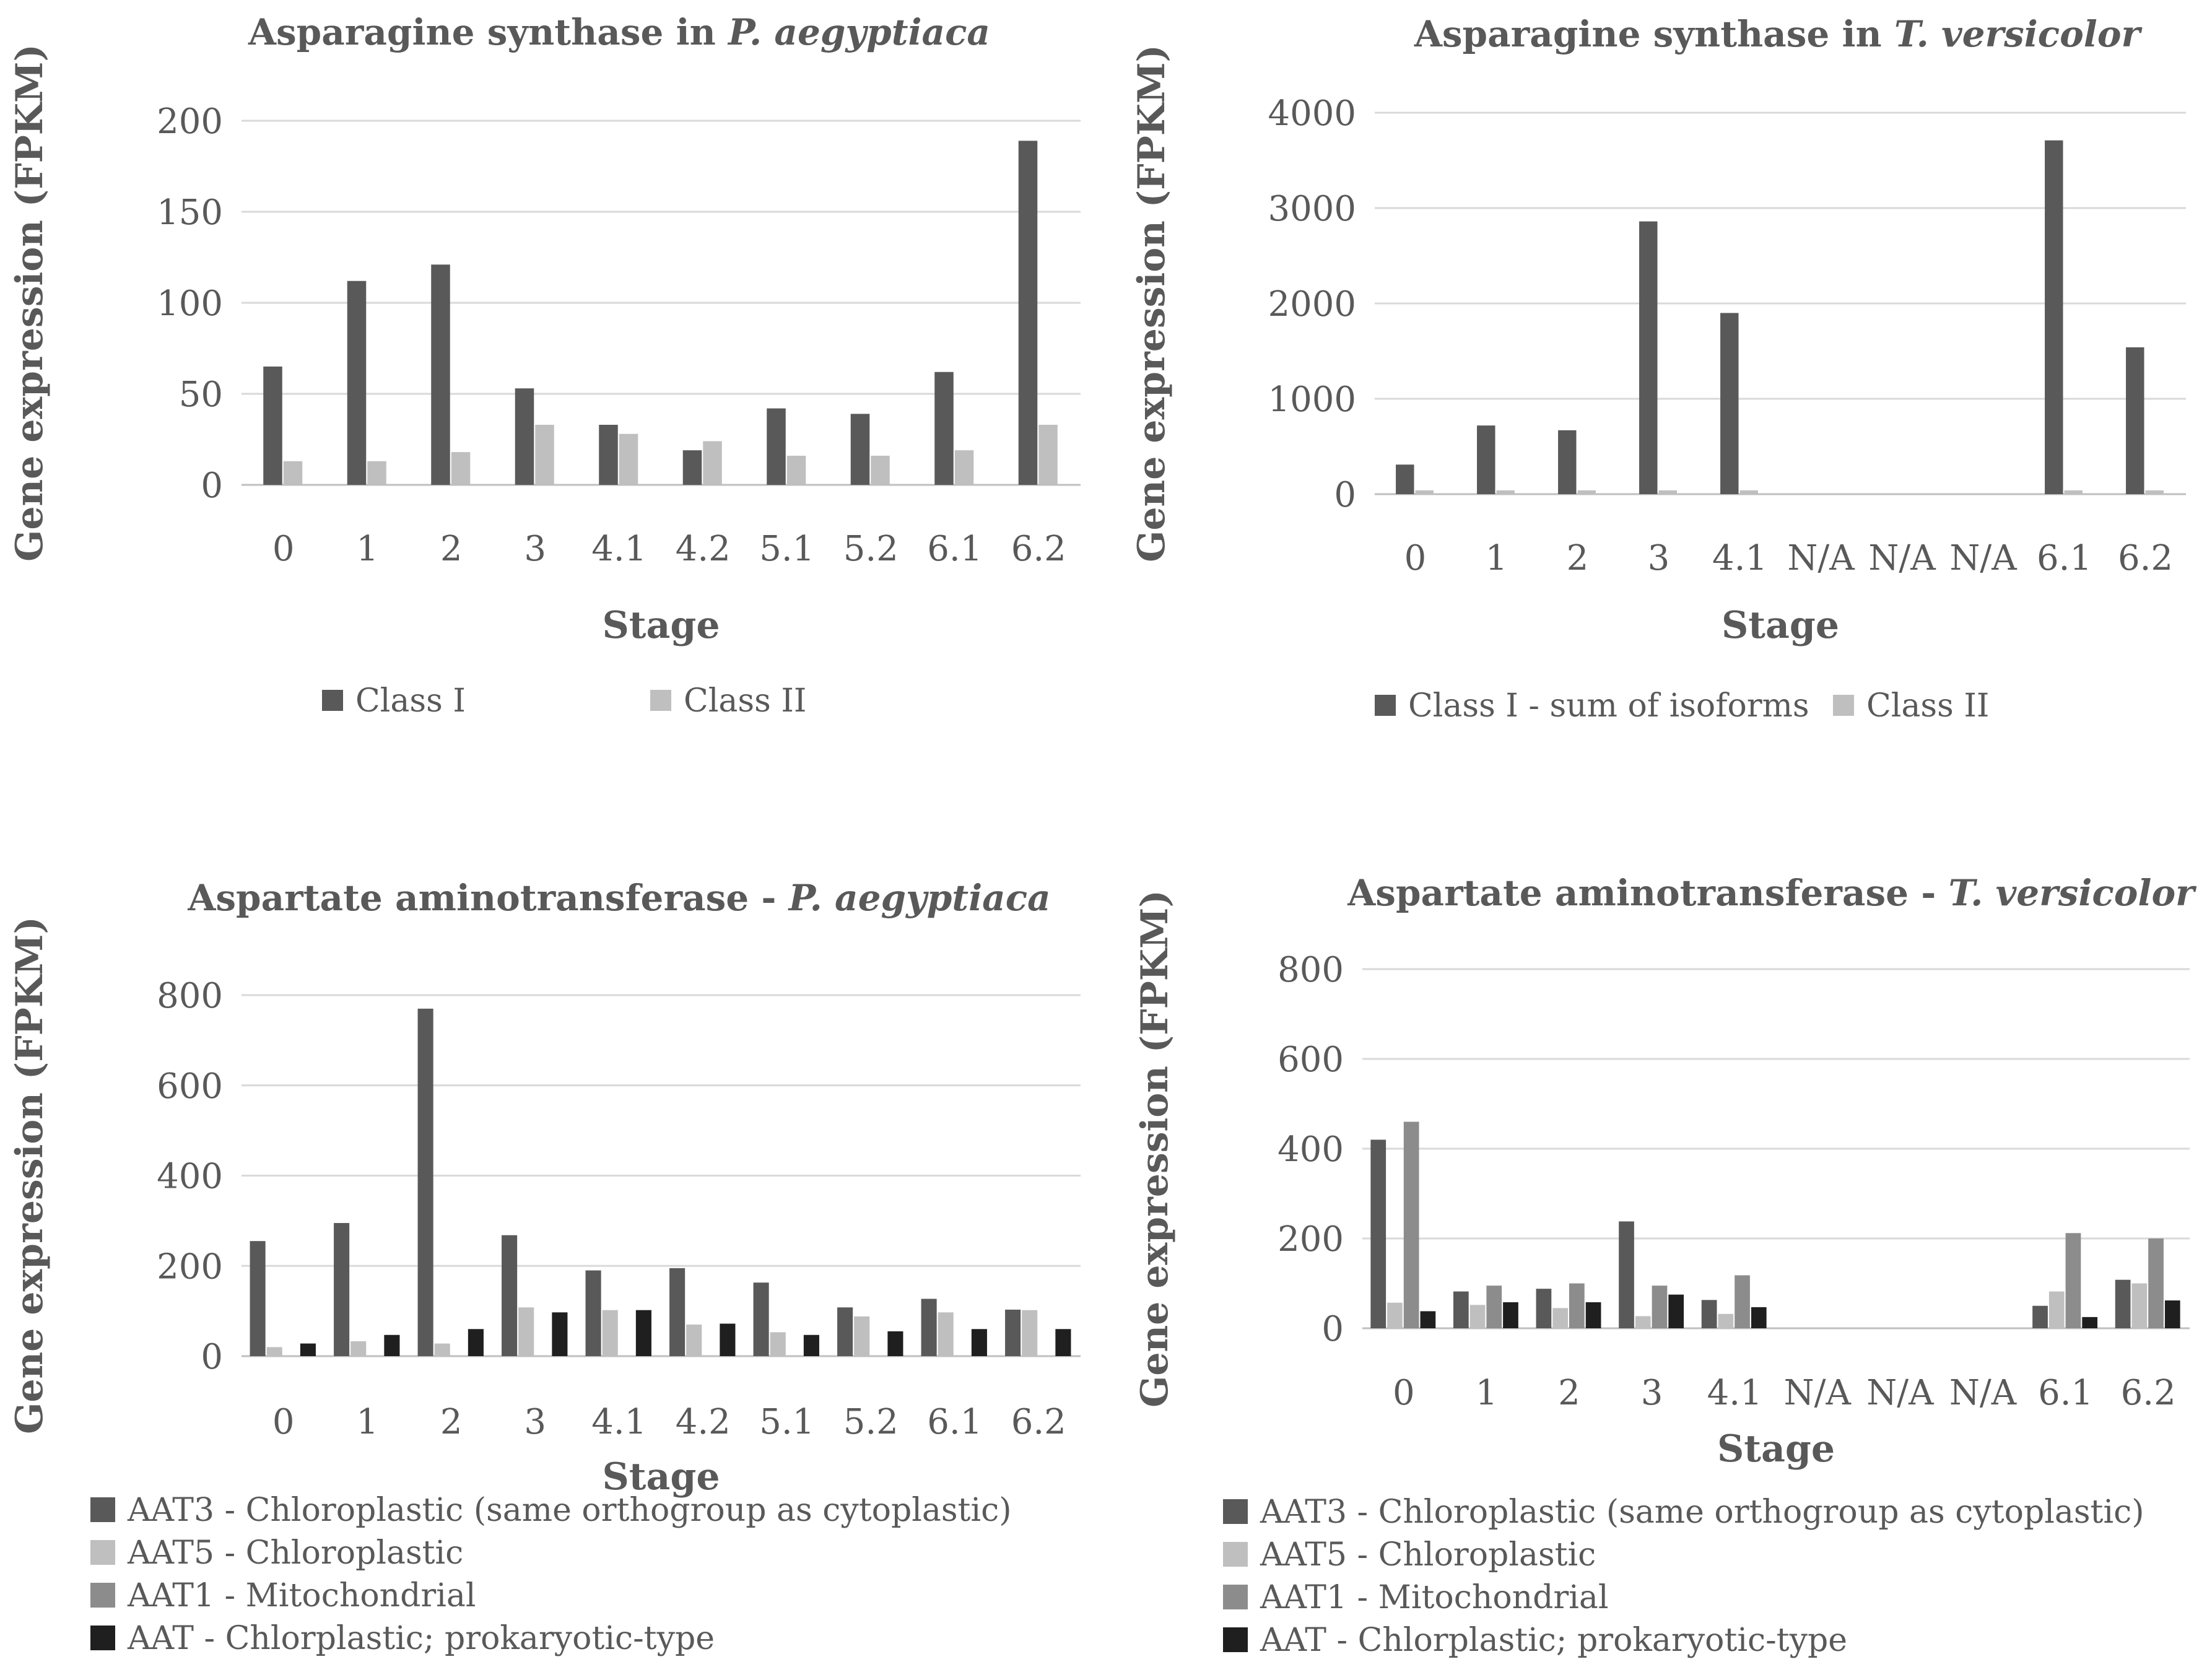  What do you see at coordinates (1312, 114) in the screenshot?
I see `y-tick-label: 4000` at bounding box center [1312, 114].